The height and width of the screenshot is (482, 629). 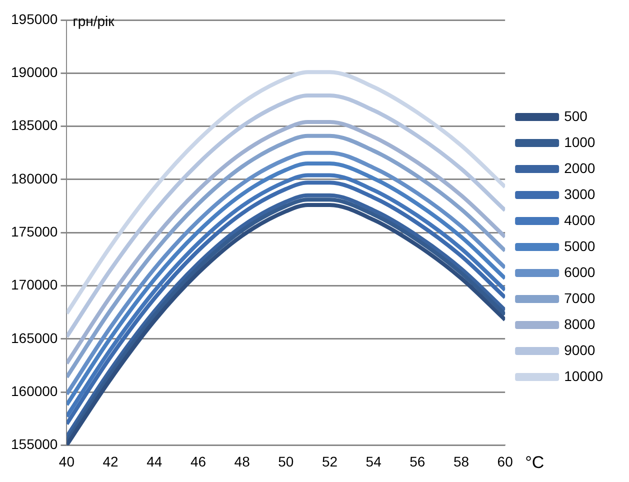 I want to click on x-tick-label: 42, so click(x=110, y=461).